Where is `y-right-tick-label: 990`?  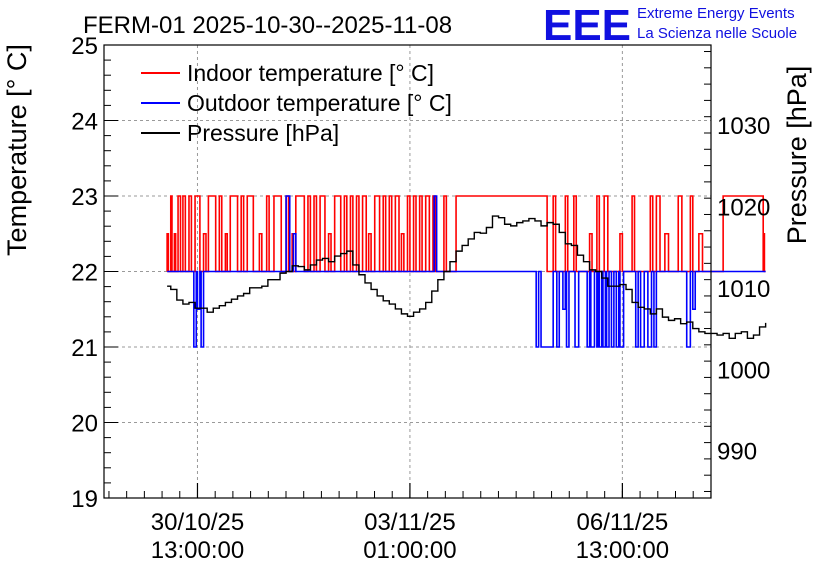 y-right-tick-label: 990 is located at coordinates (737, 452).